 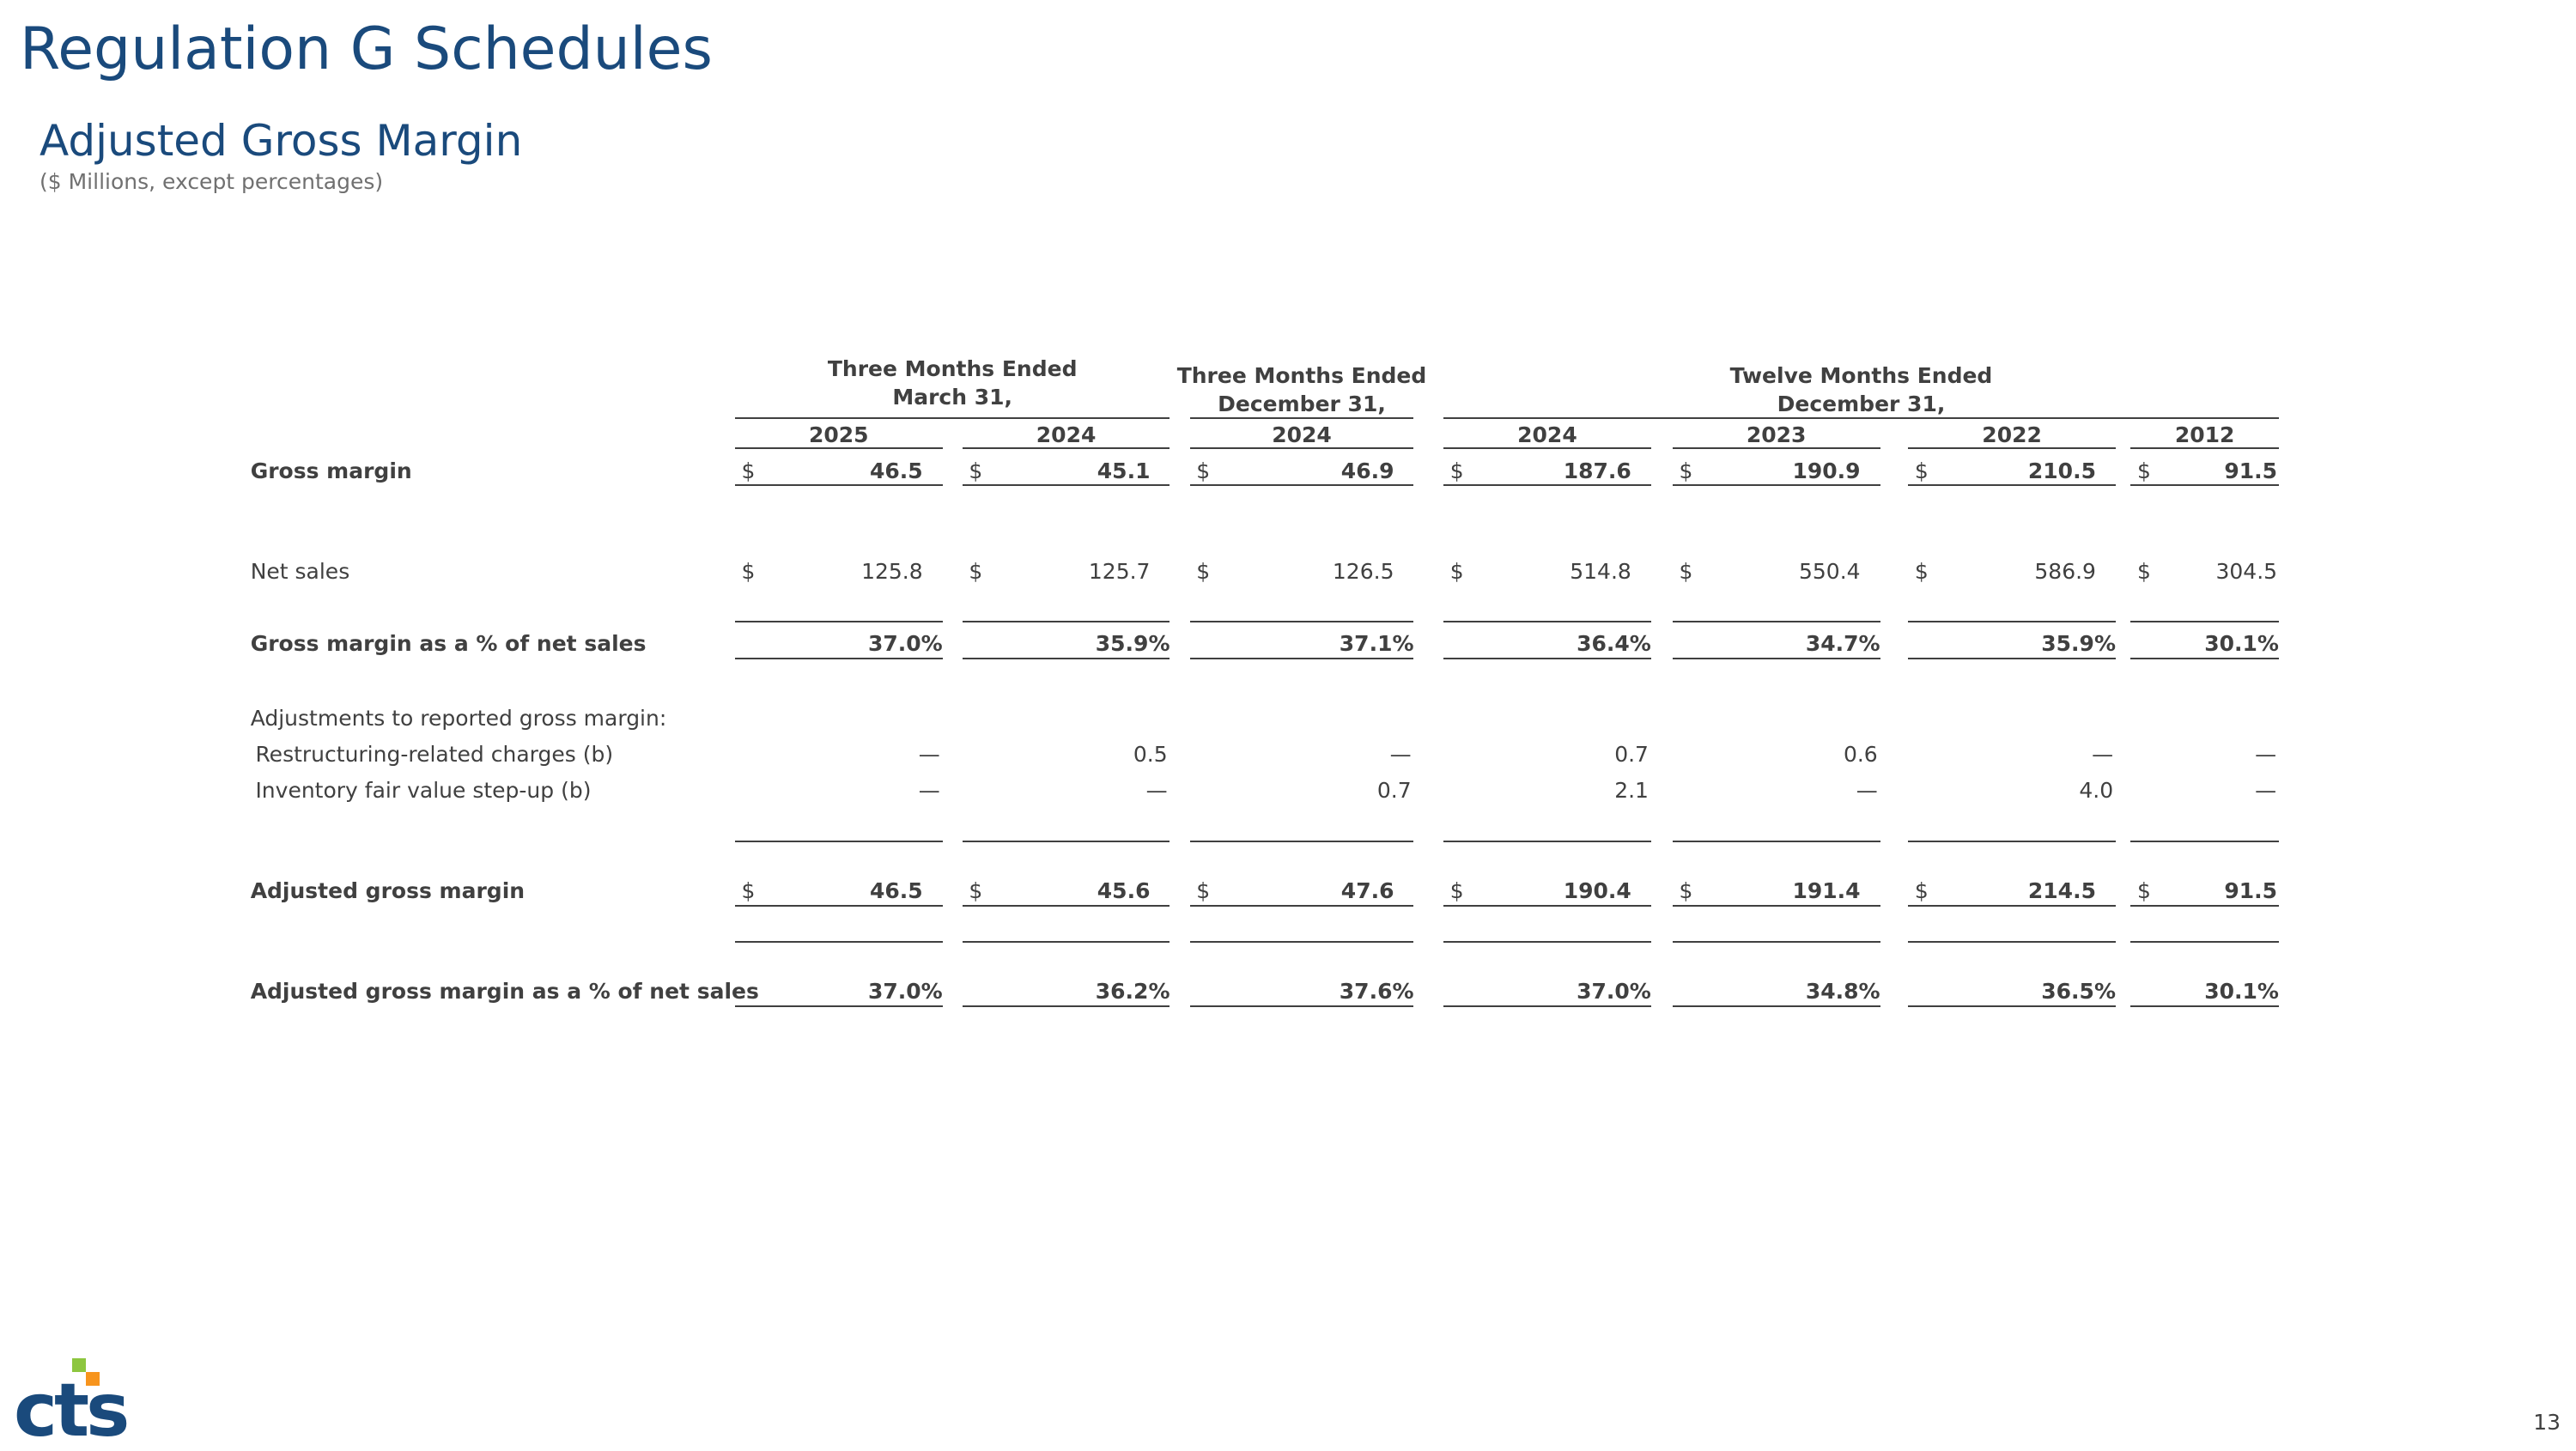 I want to click on cell-value: 34.7%, so click(x=1843, y=644).